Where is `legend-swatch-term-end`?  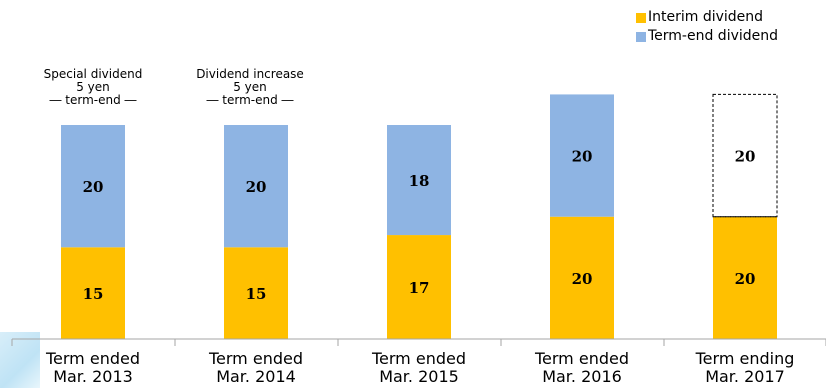 legend-swatch-term-end is located at coordinates (641, 36).